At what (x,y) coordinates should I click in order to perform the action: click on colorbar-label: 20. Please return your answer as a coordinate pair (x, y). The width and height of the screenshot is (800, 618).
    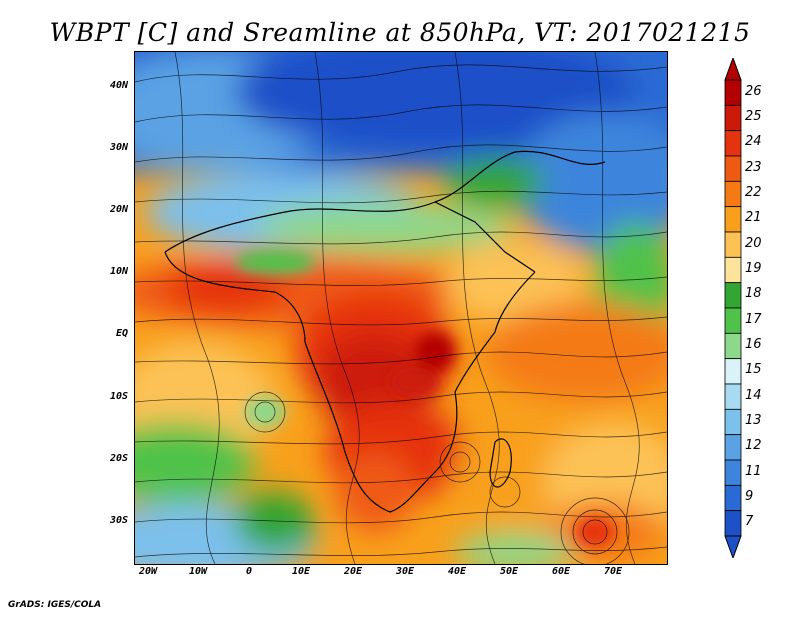
    Looking at the image, I should click on (753, 243).